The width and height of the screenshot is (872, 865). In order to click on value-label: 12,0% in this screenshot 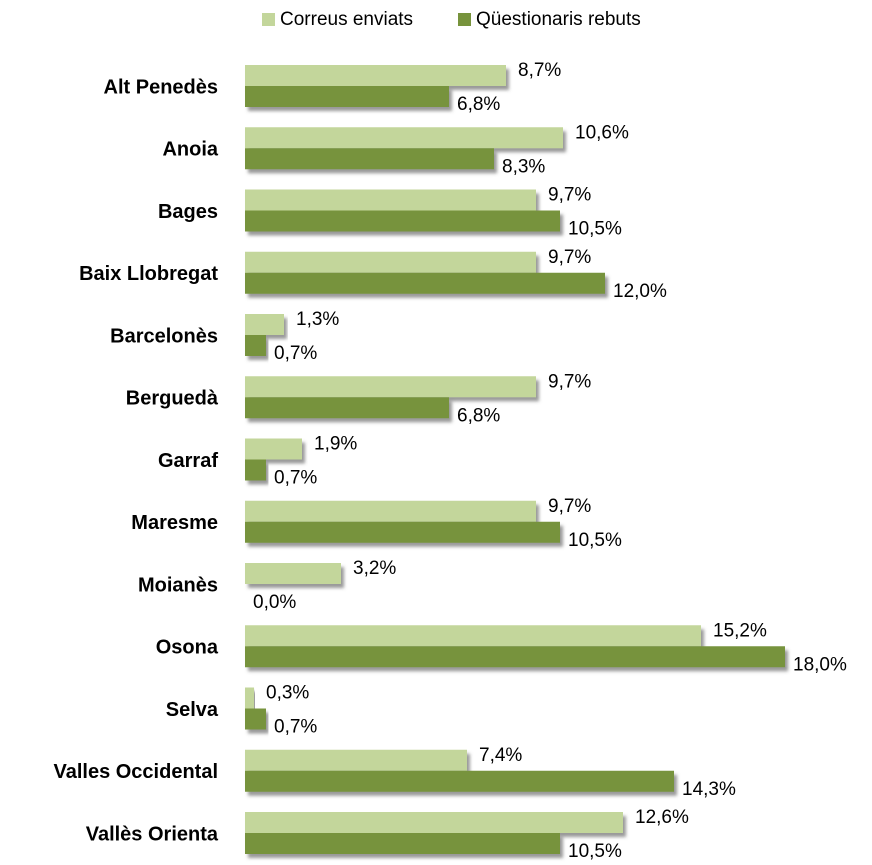, I will do `click(640, 291)`.